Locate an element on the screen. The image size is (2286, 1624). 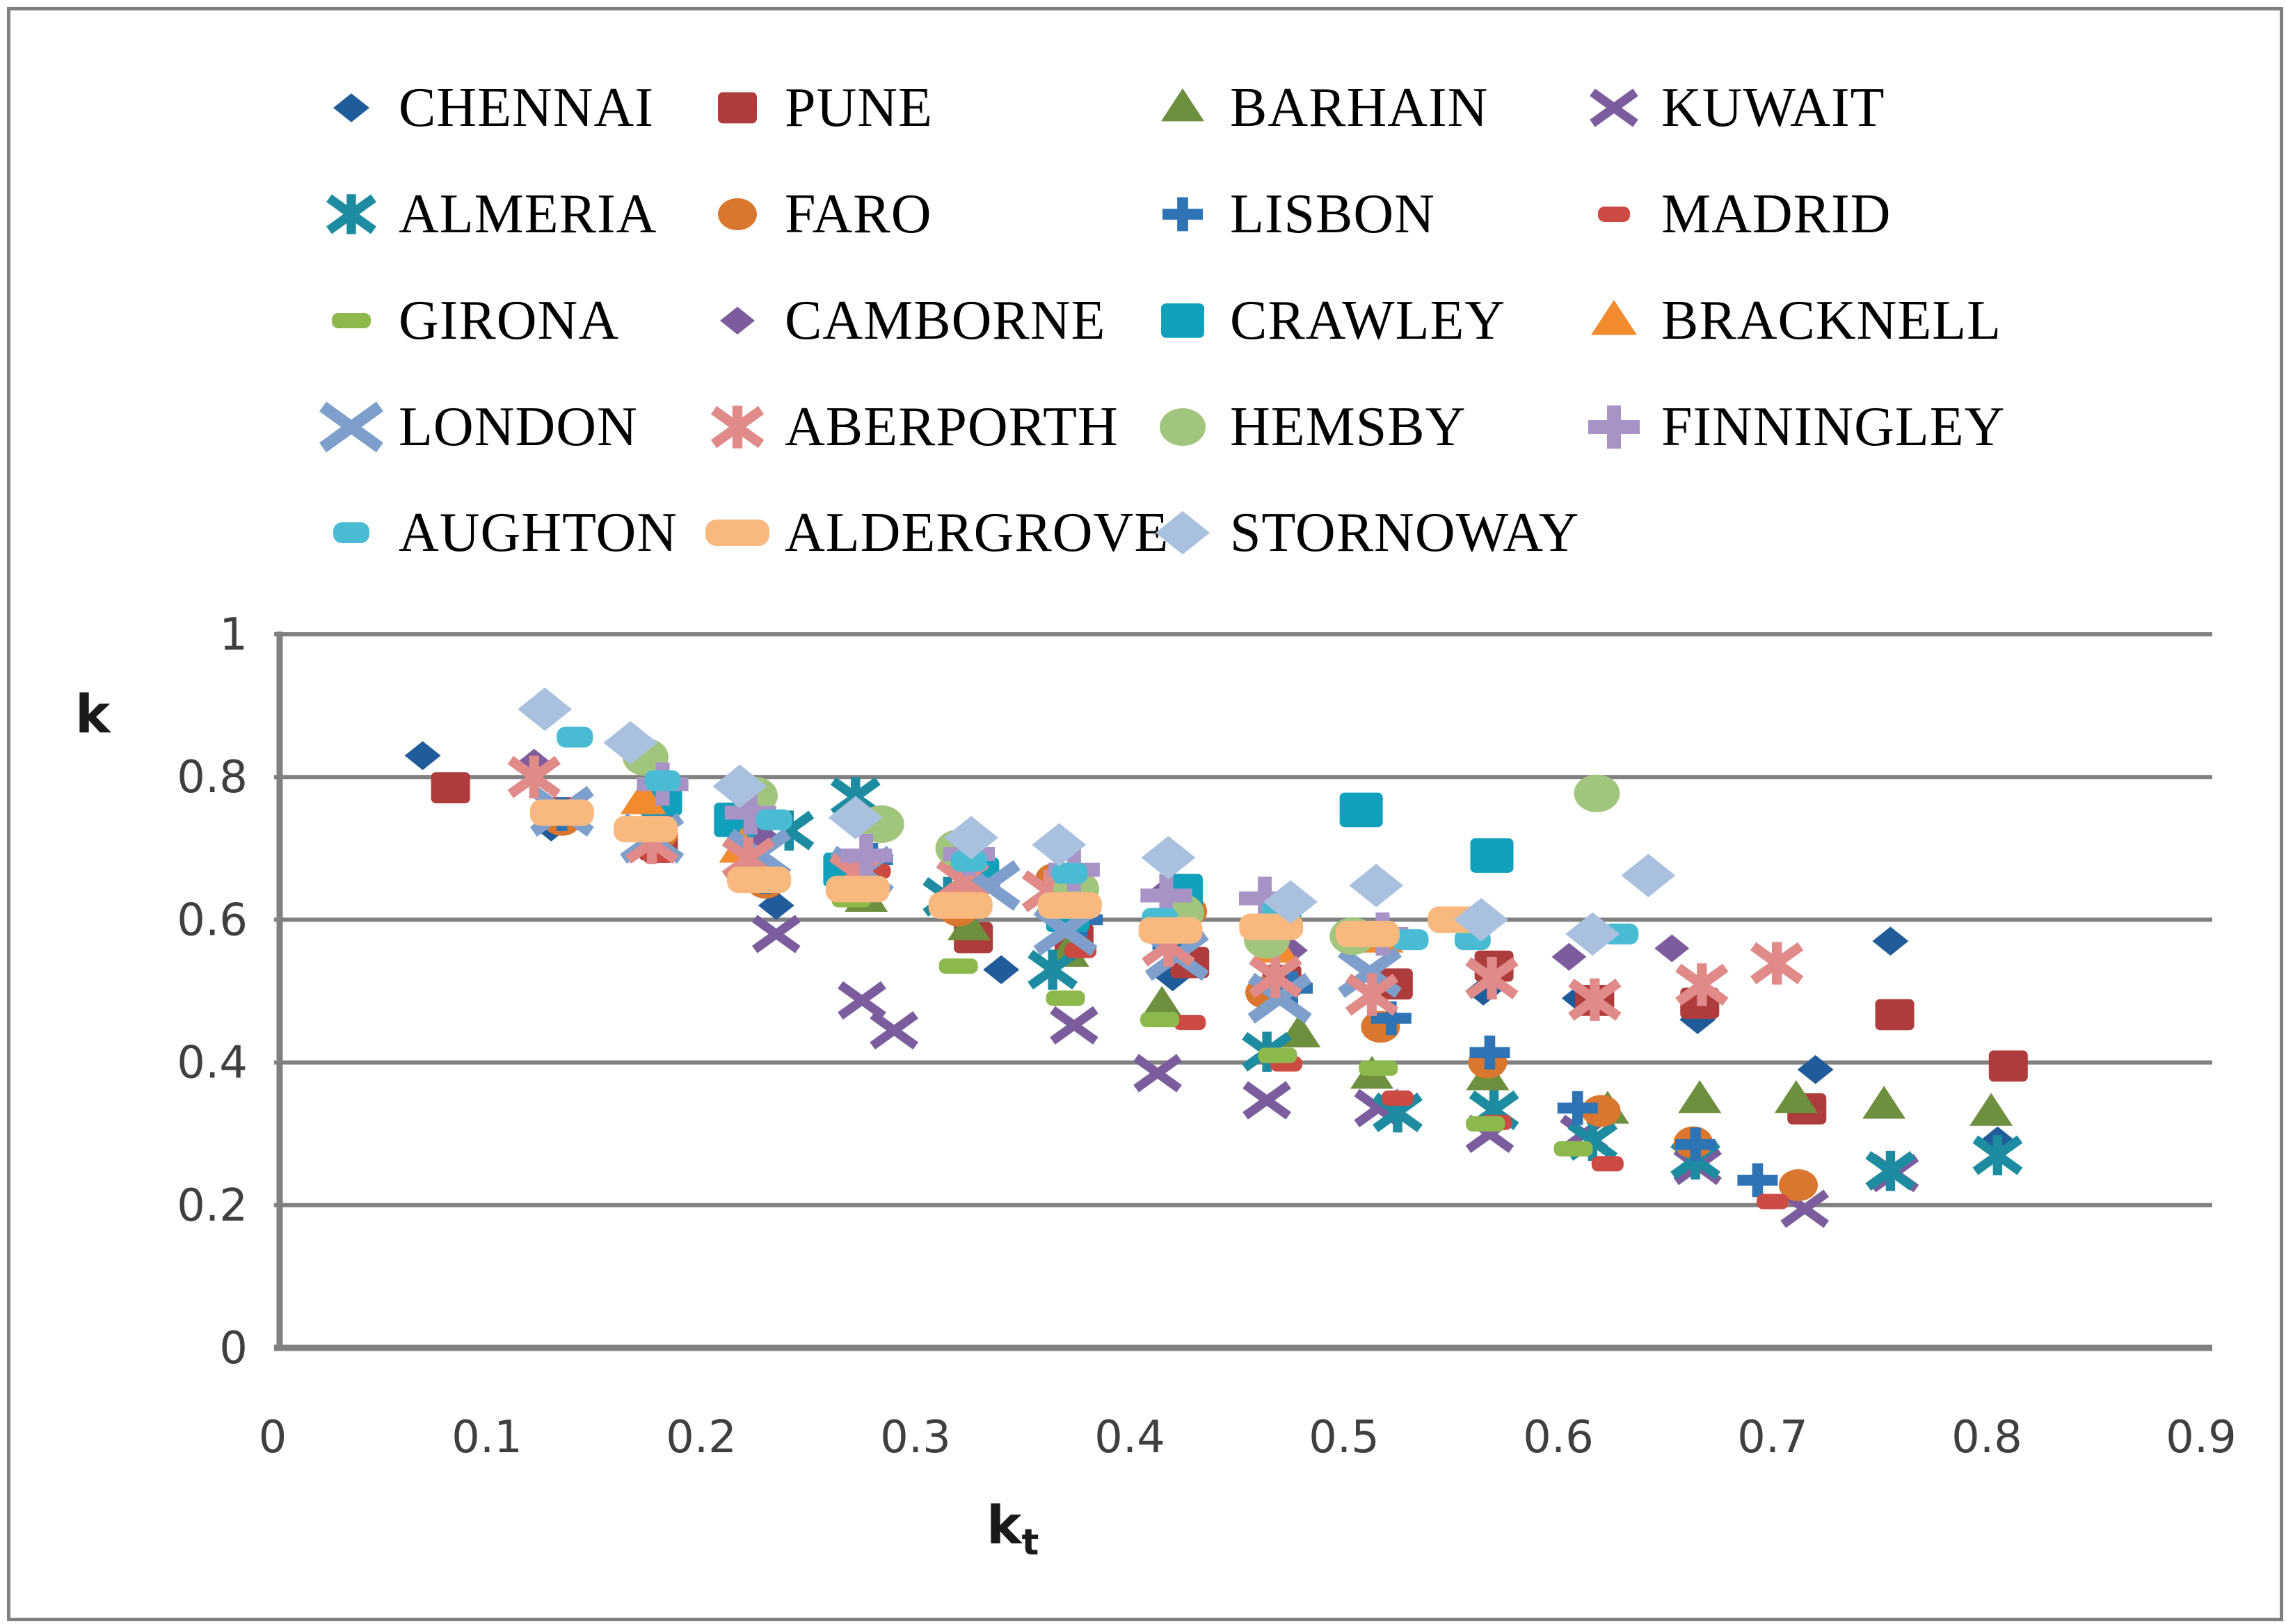
legend-label-stornoway: STORNOWAY is located at coordinates (1405, 533).